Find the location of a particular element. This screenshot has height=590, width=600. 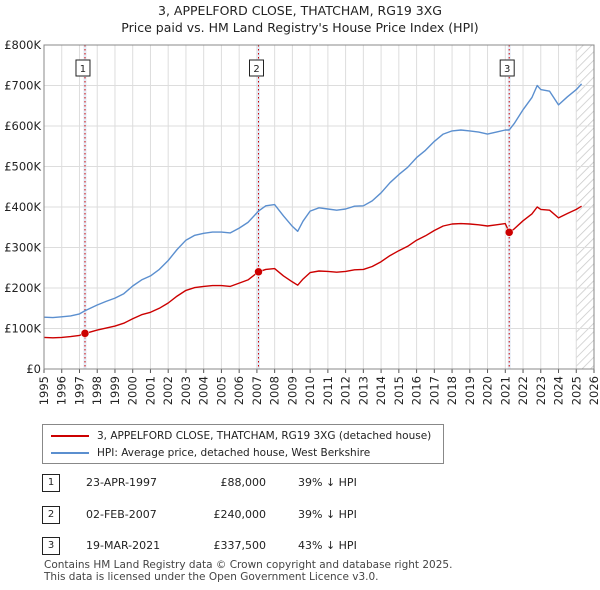

sale-date: 23-APR-1997 is located at coordinates (122, 482).